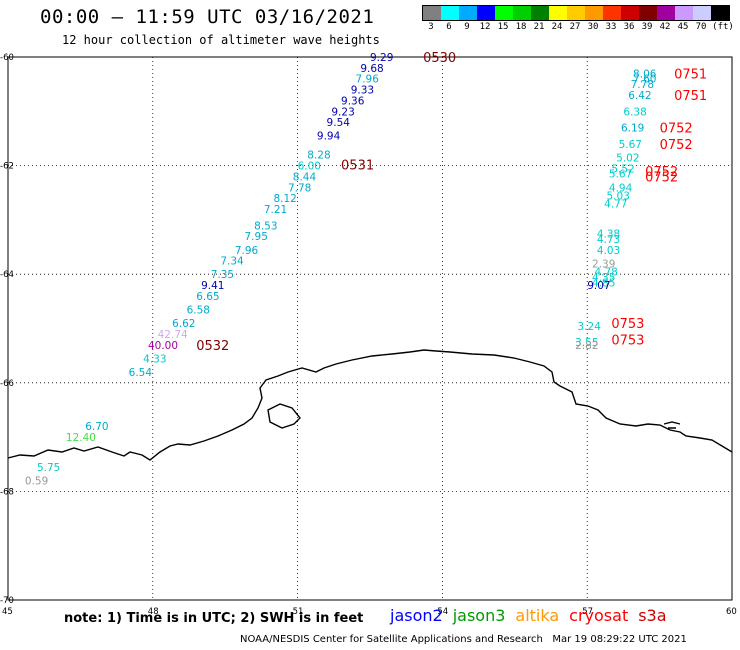  What do you see at coordinates (442, 612) in the screenshot?
I see `longitude-label: 54` at bounding box center [442, 612].